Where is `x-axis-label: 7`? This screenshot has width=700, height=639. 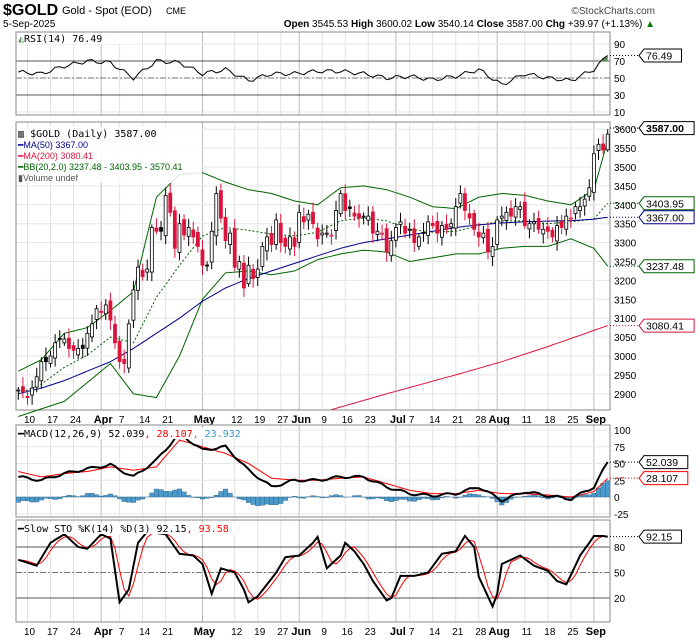
x-axis-label: 7 is located at coordinates (412, 632).